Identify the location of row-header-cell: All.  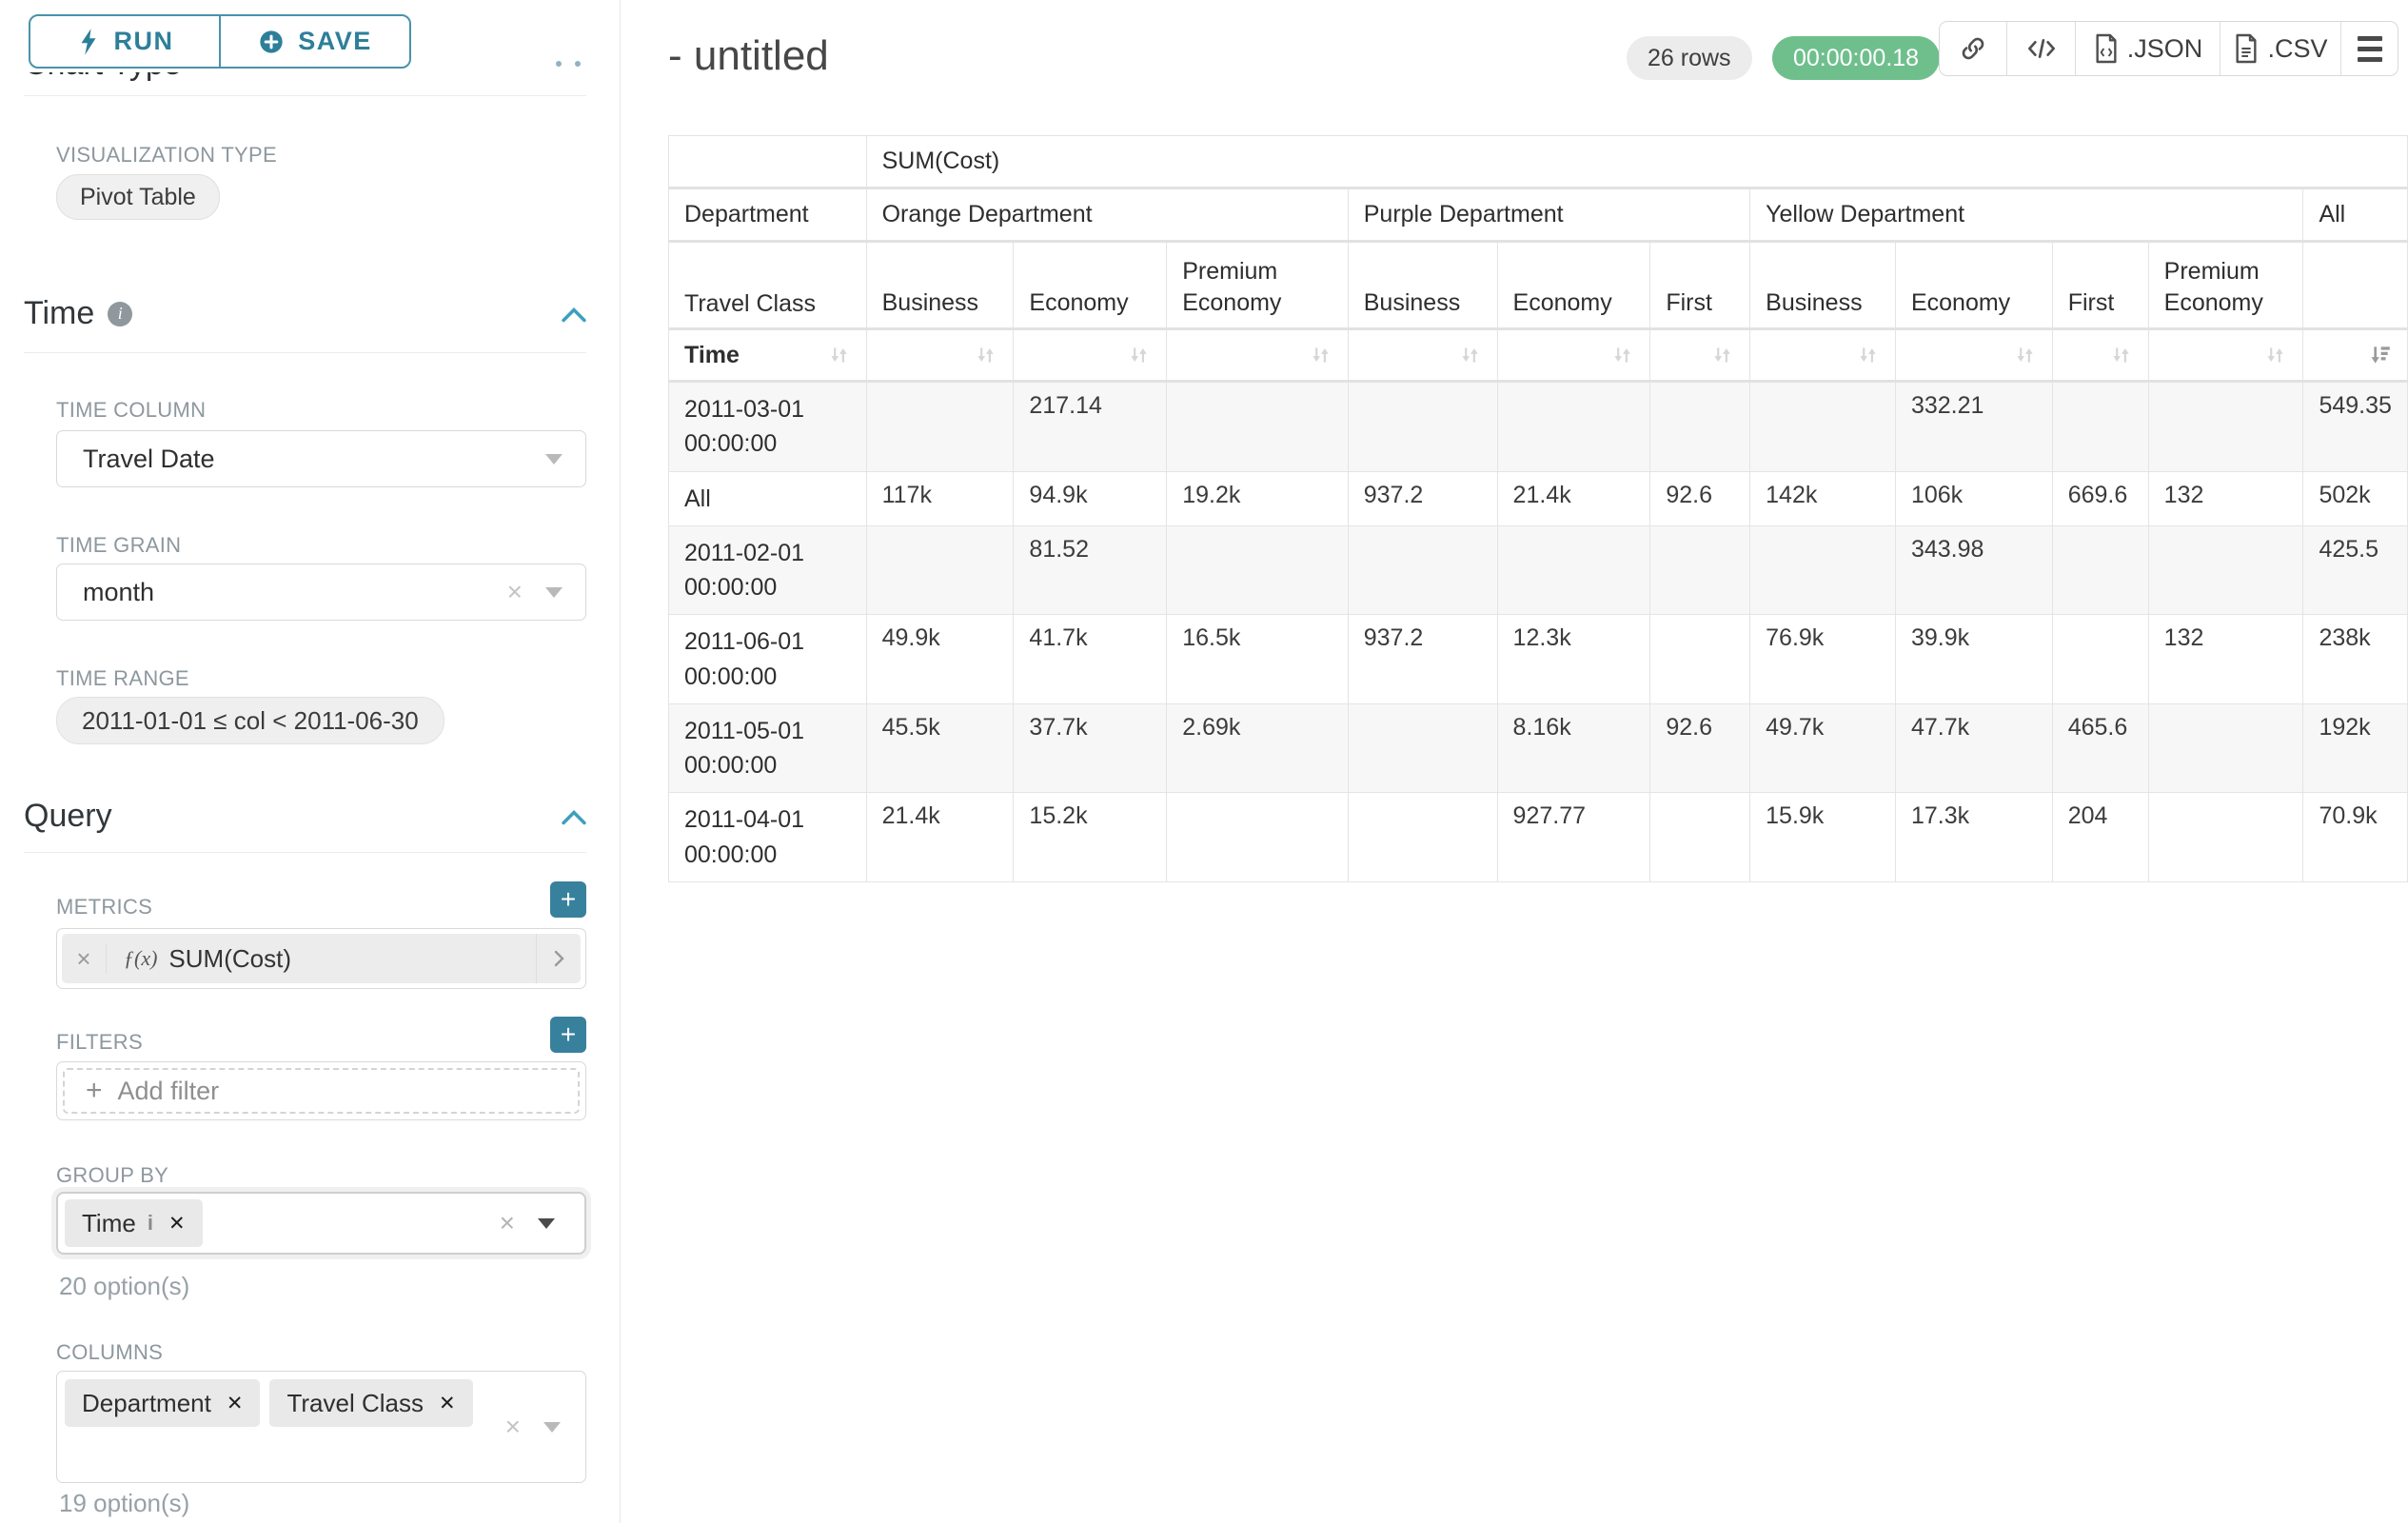
(767, 498).